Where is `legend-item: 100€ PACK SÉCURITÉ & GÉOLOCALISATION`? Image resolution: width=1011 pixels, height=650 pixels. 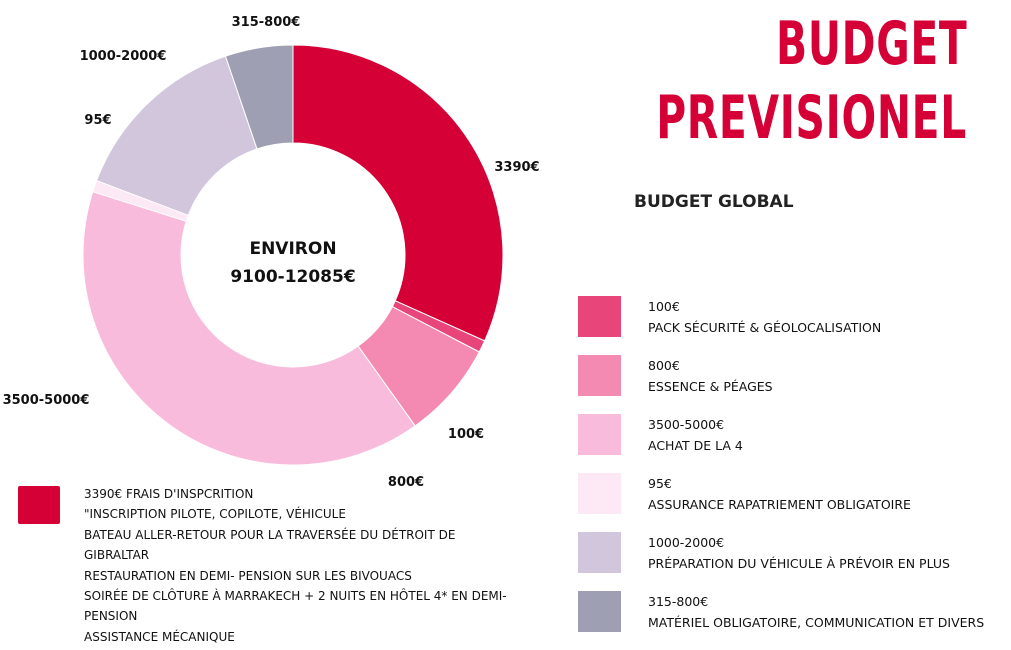 legend-item: 100€ PACK SÉCURITÉ & GÉOLOCALISATION is located at coordinates (781, 325).